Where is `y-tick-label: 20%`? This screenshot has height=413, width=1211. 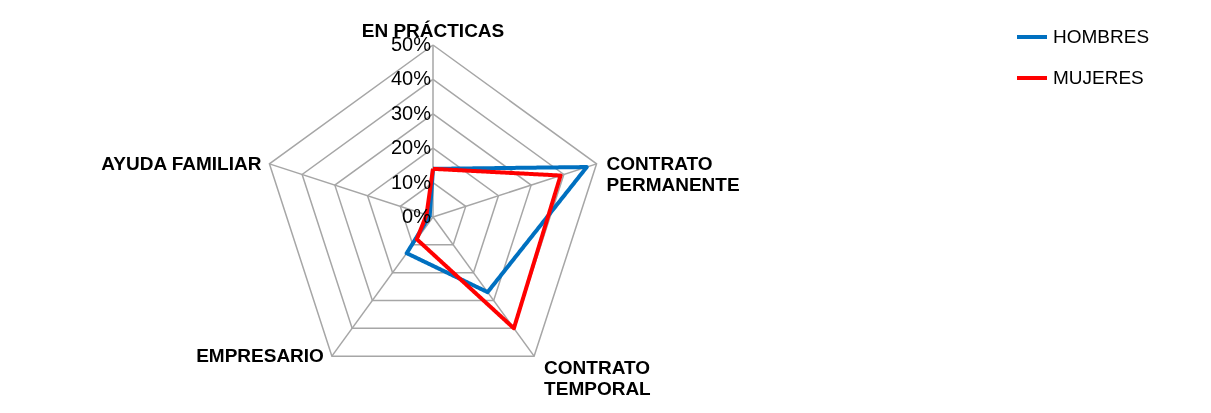
y-tick-label: 20% is located at coordinates (411, 147).